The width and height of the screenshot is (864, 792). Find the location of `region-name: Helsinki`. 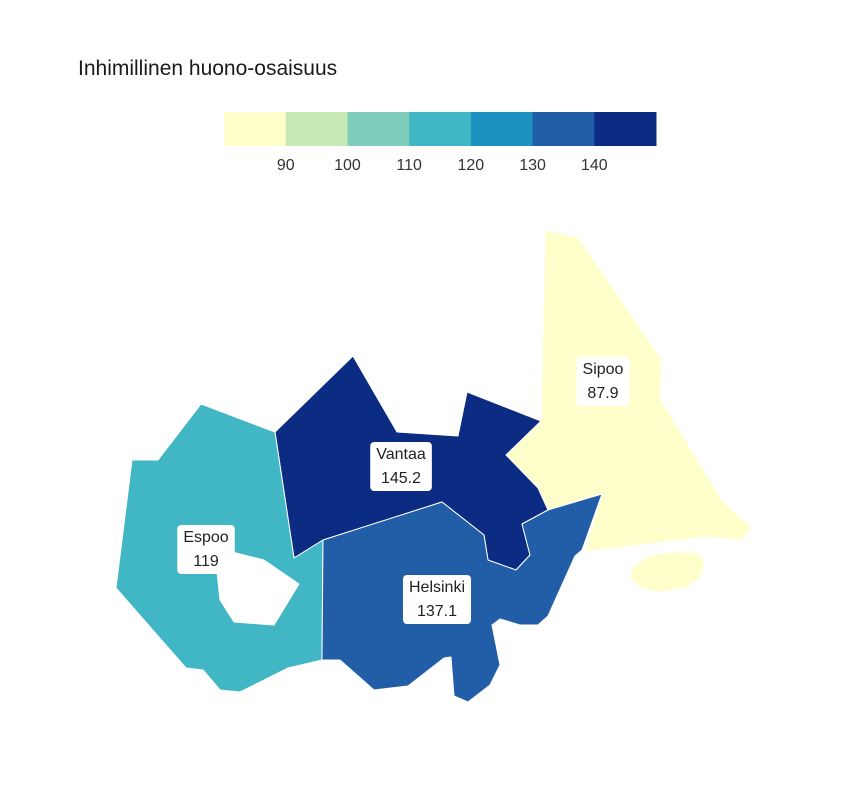

region-name: Helsinki is located at coordinates (437, 587).